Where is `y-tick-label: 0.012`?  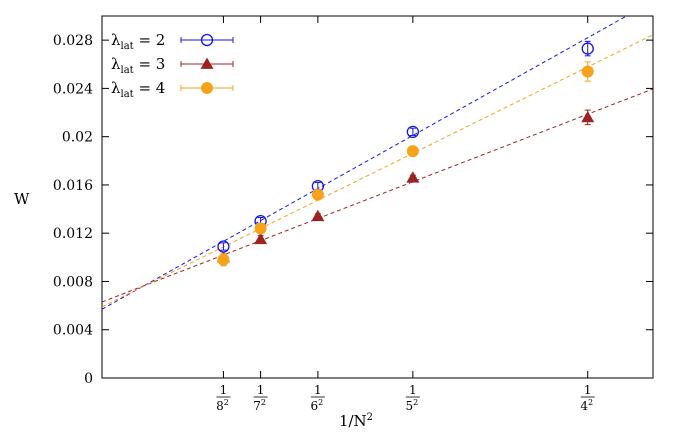 y-tick-label: 0.012 is located at coordinates (73, 234).